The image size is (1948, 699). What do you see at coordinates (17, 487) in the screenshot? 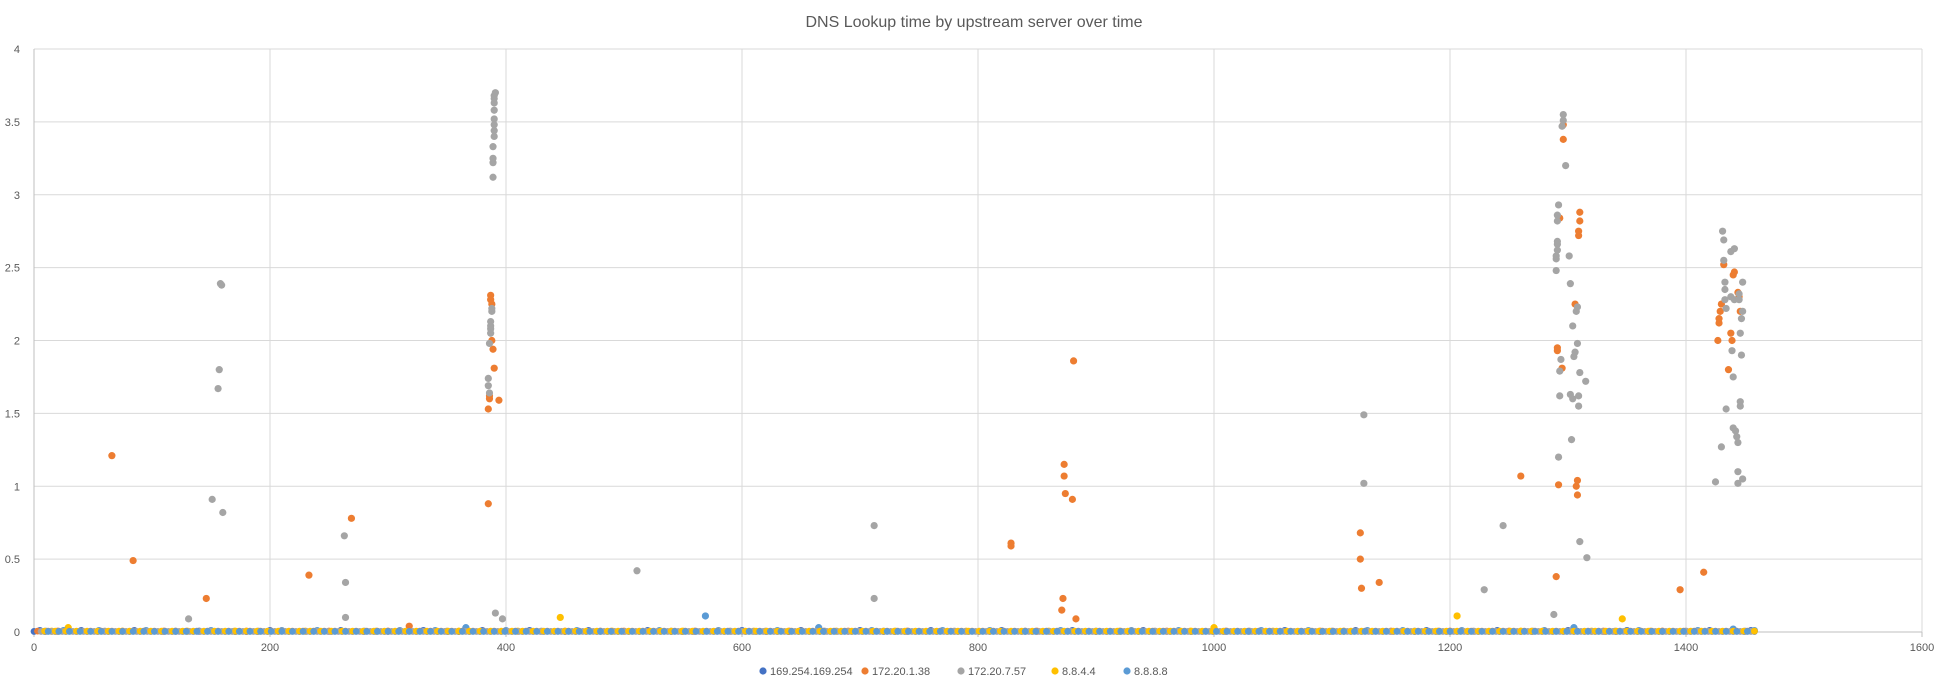
I see `y-tick-label: 1` at bounding box center [17, 487].